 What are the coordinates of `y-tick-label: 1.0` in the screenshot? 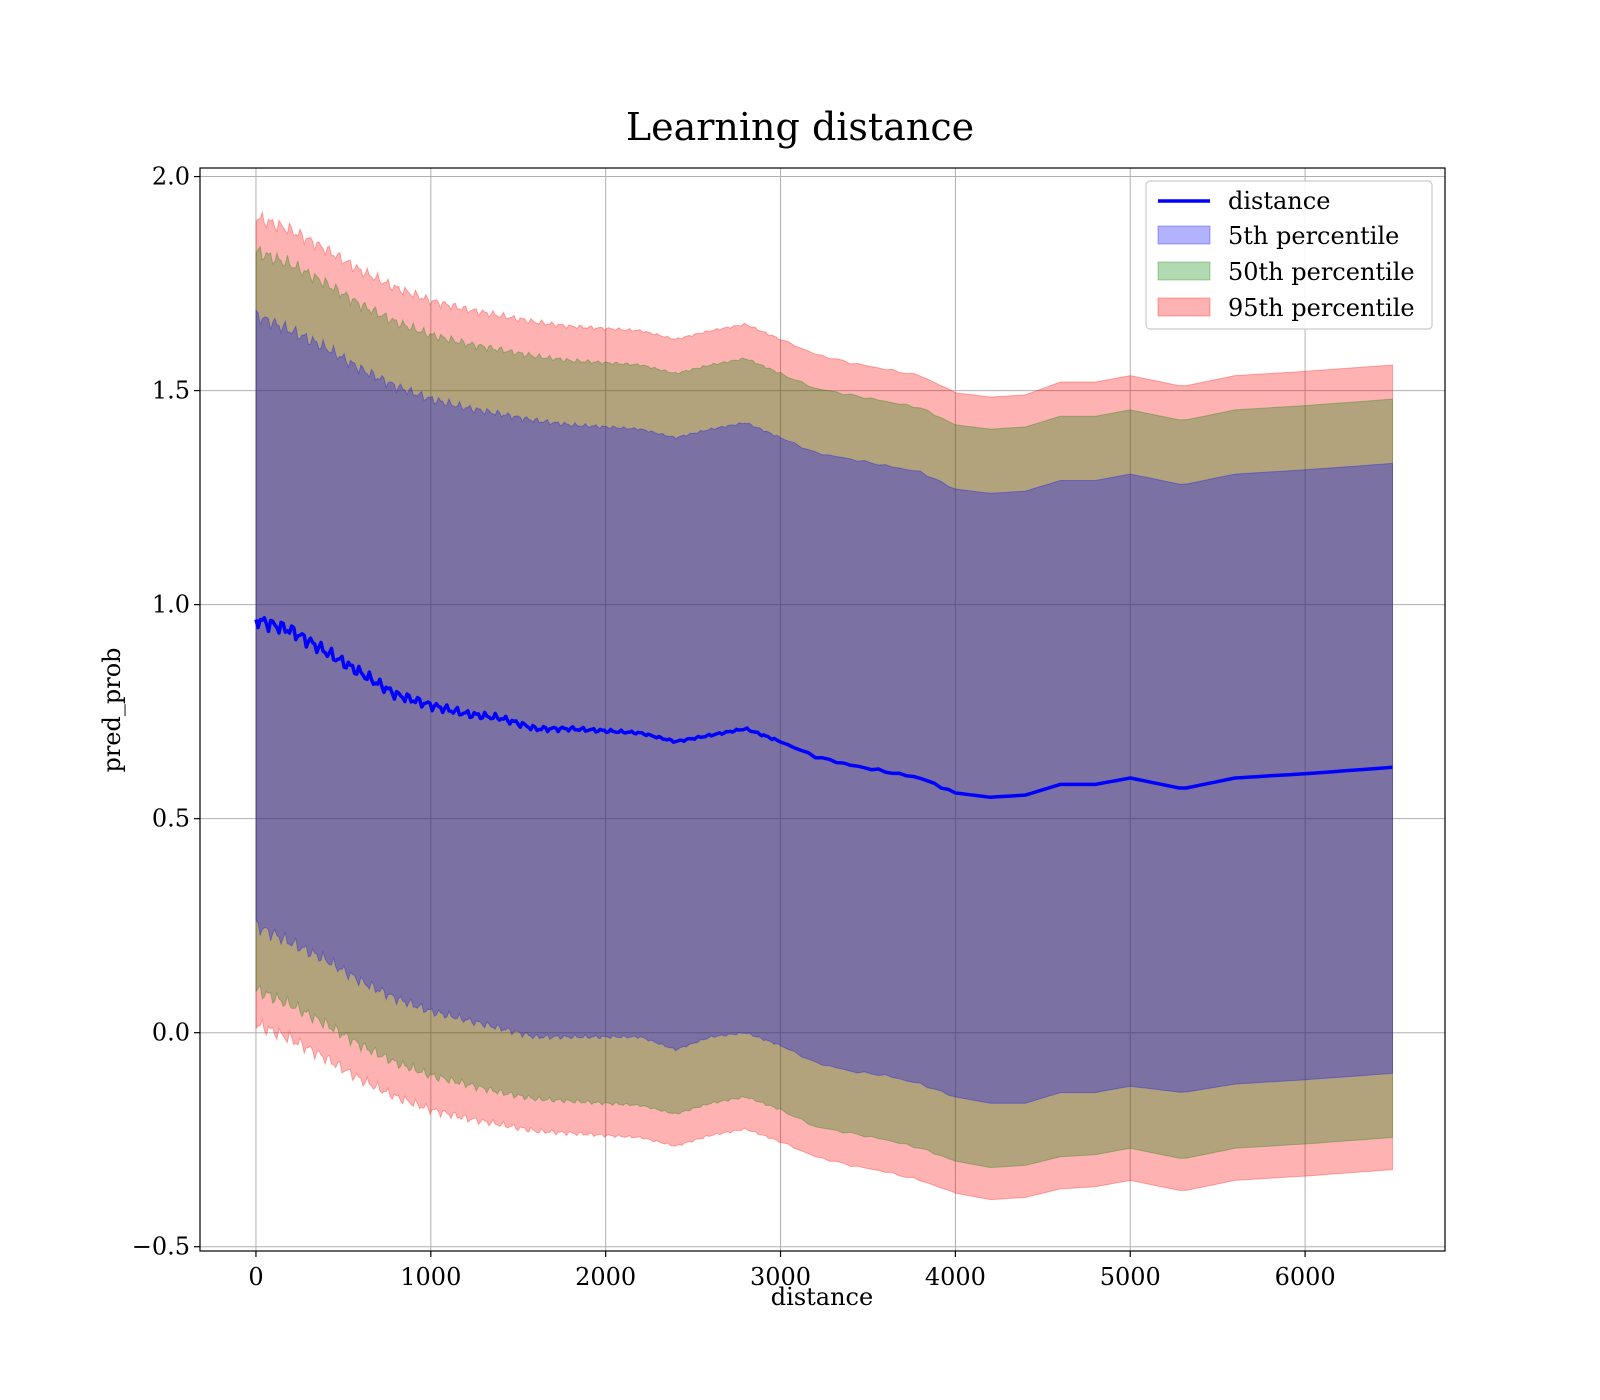 It's located at (171, 605).